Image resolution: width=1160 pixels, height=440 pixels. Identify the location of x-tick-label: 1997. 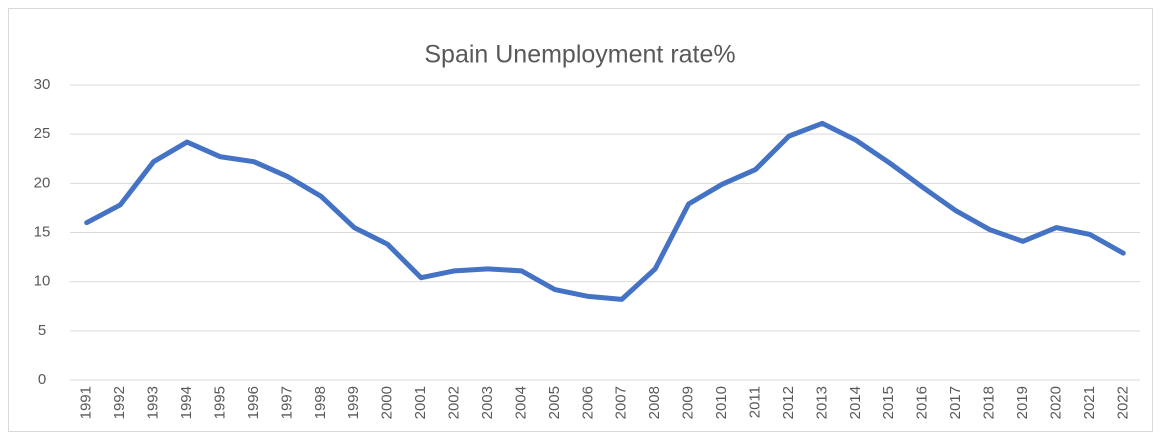
(286, 402).